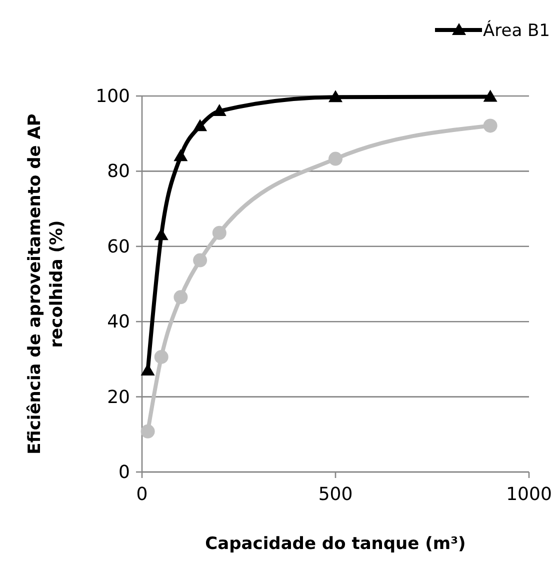  What do you see at coordinates (113, 96) in the screenshot?
I see `y-tick-label: 100` at bounding box center [113, 96].